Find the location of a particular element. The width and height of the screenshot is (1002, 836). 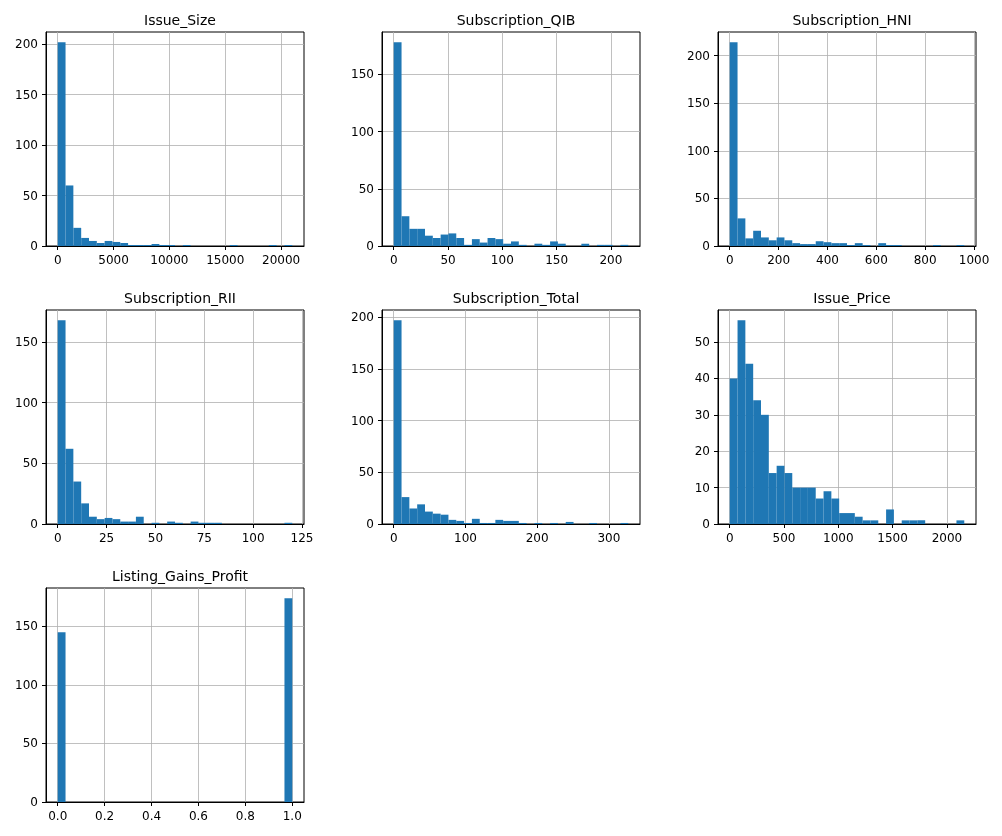

chart-title: Issue_Price is located at coordinates (852, 298).